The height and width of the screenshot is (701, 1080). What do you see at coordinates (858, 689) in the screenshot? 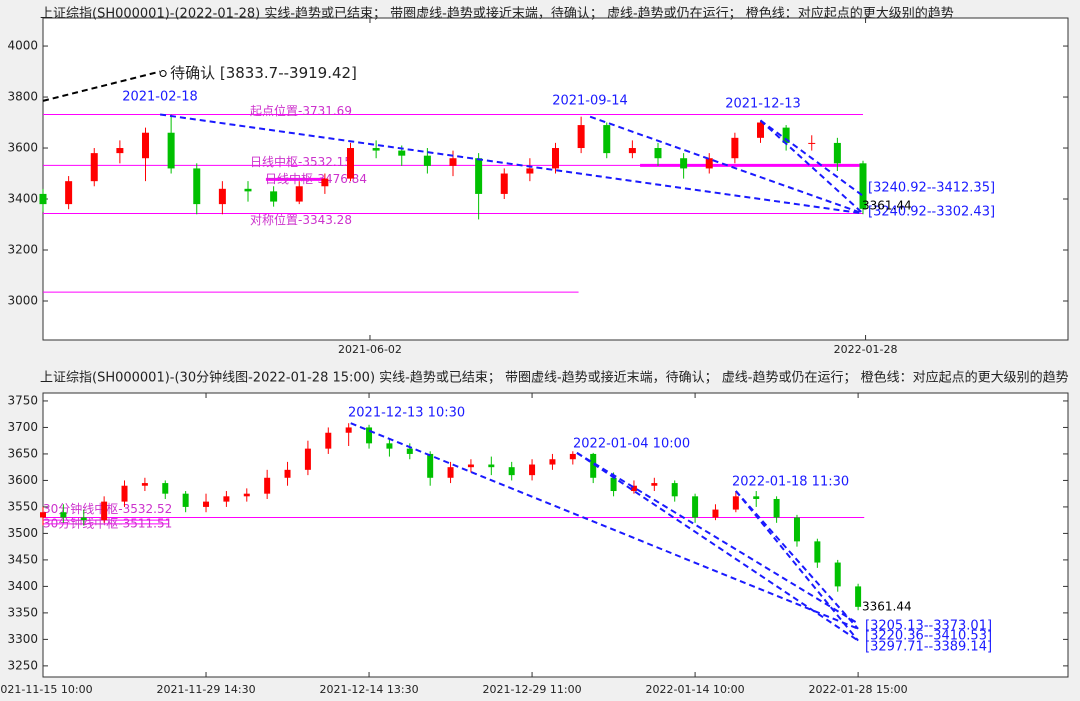
I see `x-tick-label: 2022-01-28 15:00` at bounding box center [858, 689].